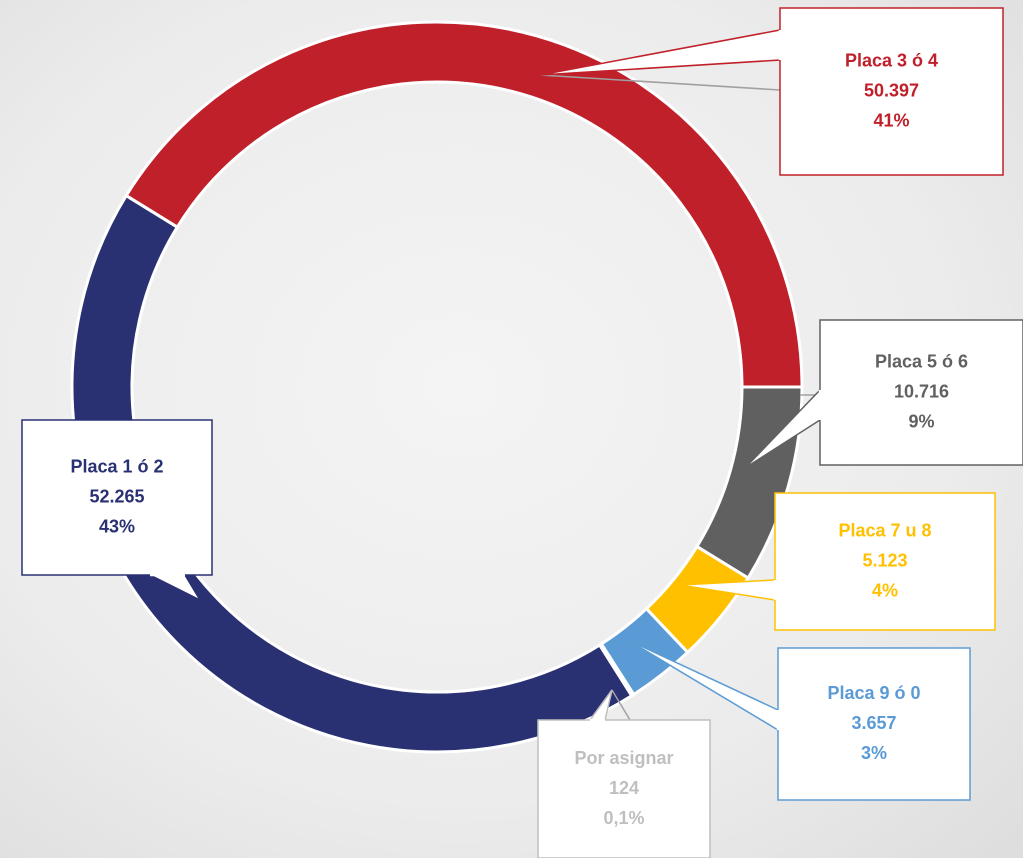  Describe the element at coordinates (884, 530) in the screenshot. I see `category-label: Placa 7 u 8` at that location.